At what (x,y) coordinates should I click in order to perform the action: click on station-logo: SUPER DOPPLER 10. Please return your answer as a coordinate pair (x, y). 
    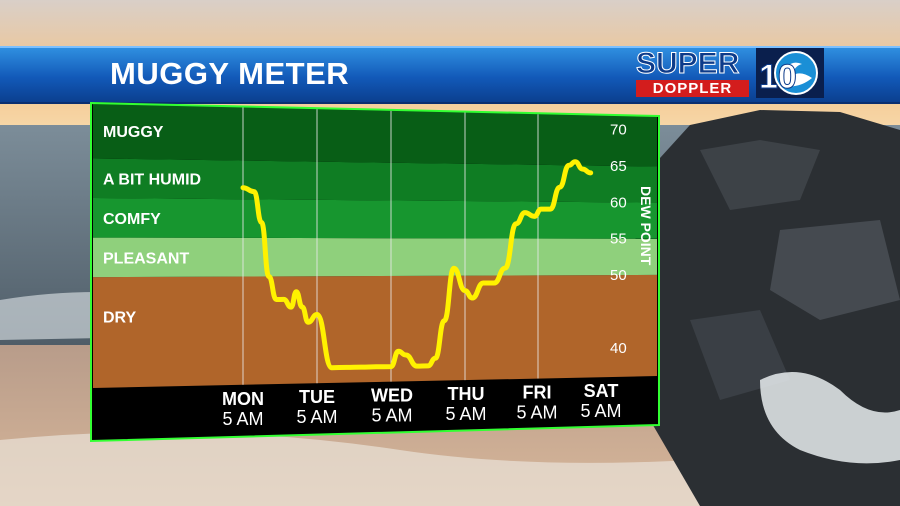
    Looking at the image, I should click on (728, 73).